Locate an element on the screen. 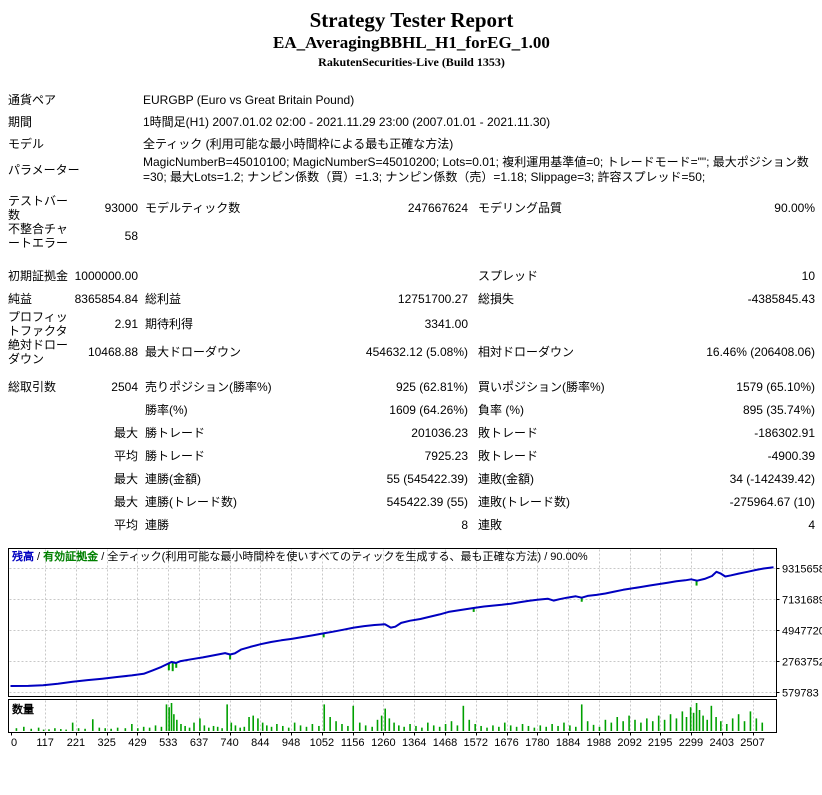 The height and width of the screenshot is (795, 822). stat-value: 247667624 is located at coordinates (437, 208).